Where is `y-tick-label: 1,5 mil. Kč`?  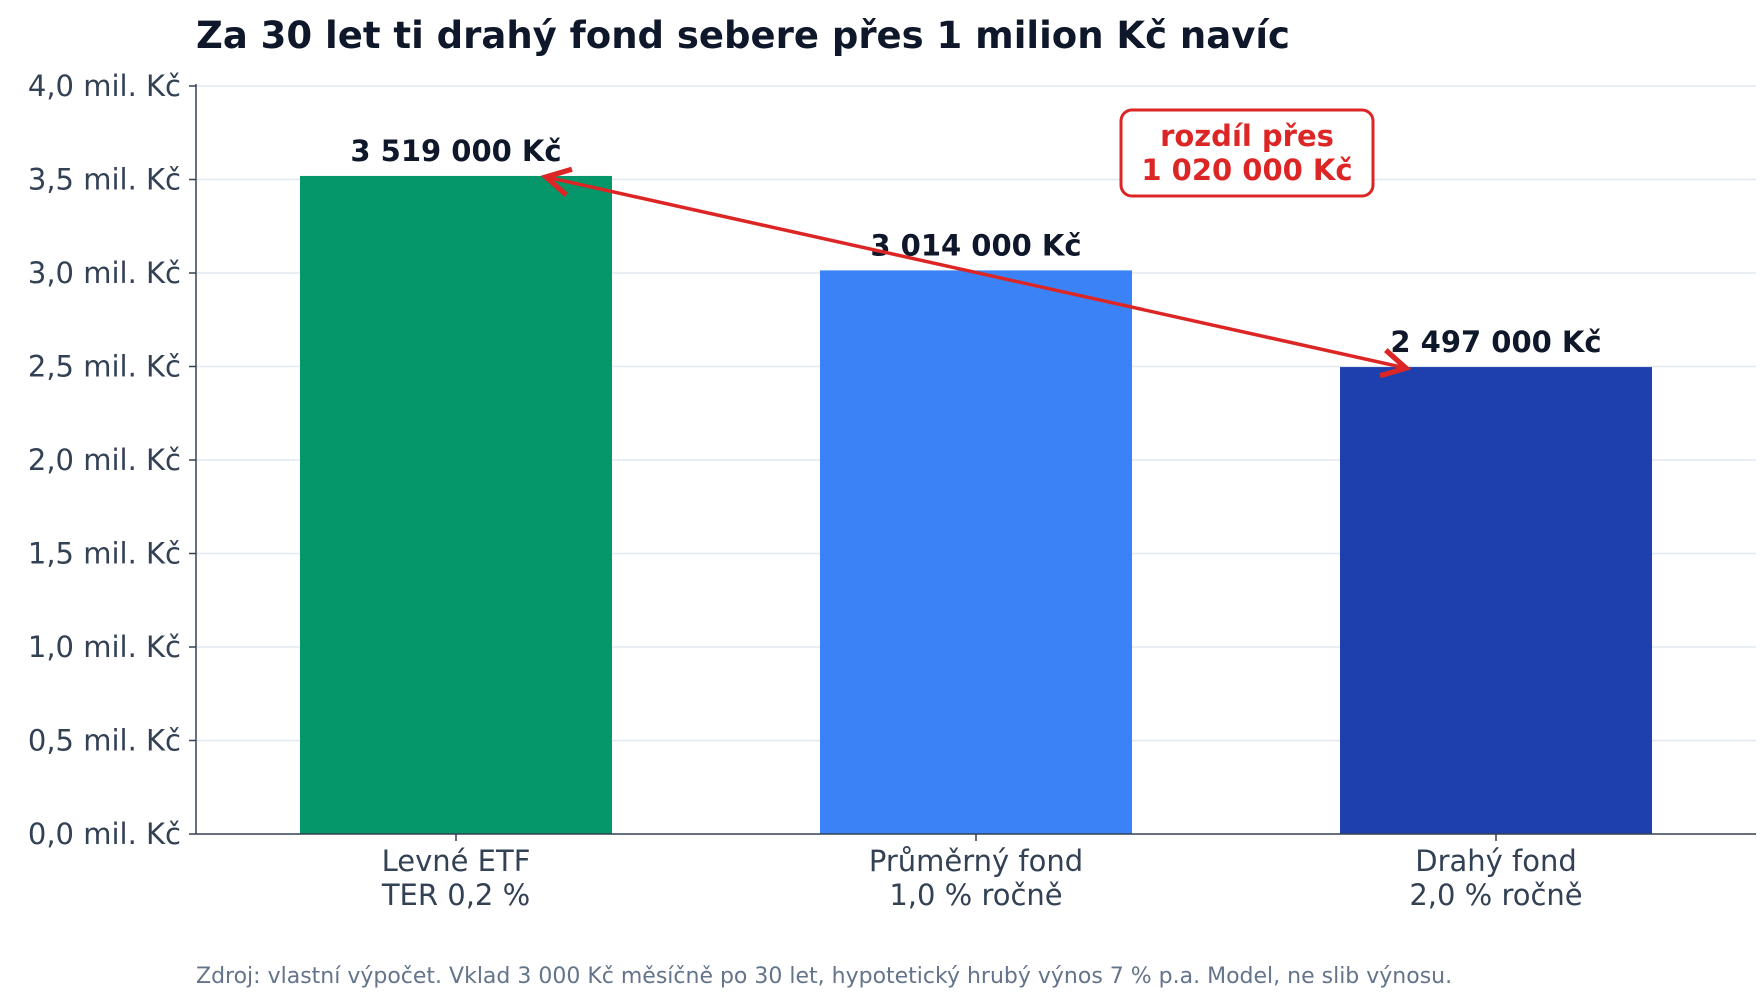 y-tick-label: 1,5 mil. Kč is located at coordinates (104, 554).